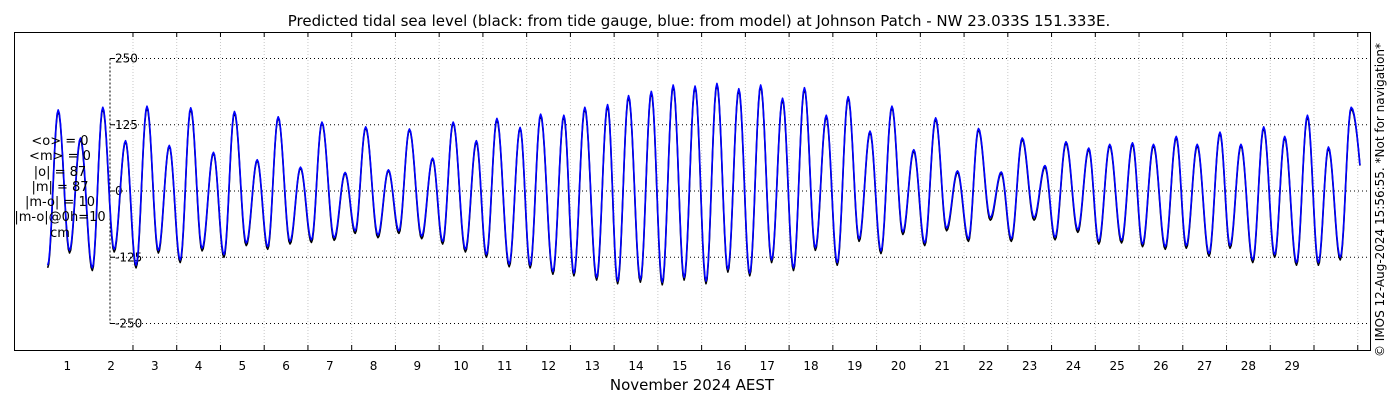  I want to click on x-axis-label: November 2024 AEST, so click(692, 385).